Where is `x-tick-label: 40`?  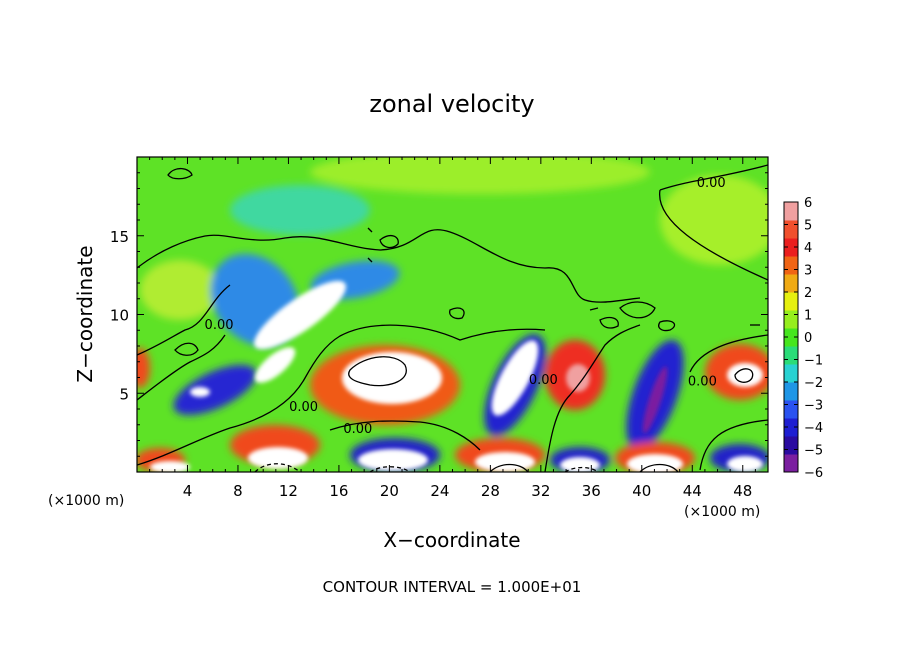
x-tick-label: 40 is located at coordinates (641, 491).